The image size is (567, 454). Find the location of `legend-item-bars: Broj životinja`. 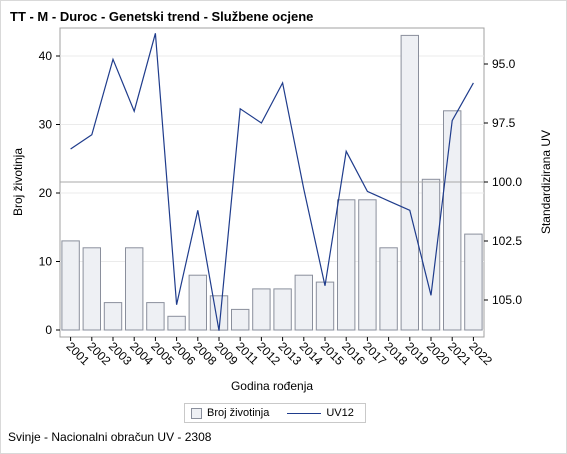

legend-item-bars: Broj životinja is located at coordinates (230, 413).